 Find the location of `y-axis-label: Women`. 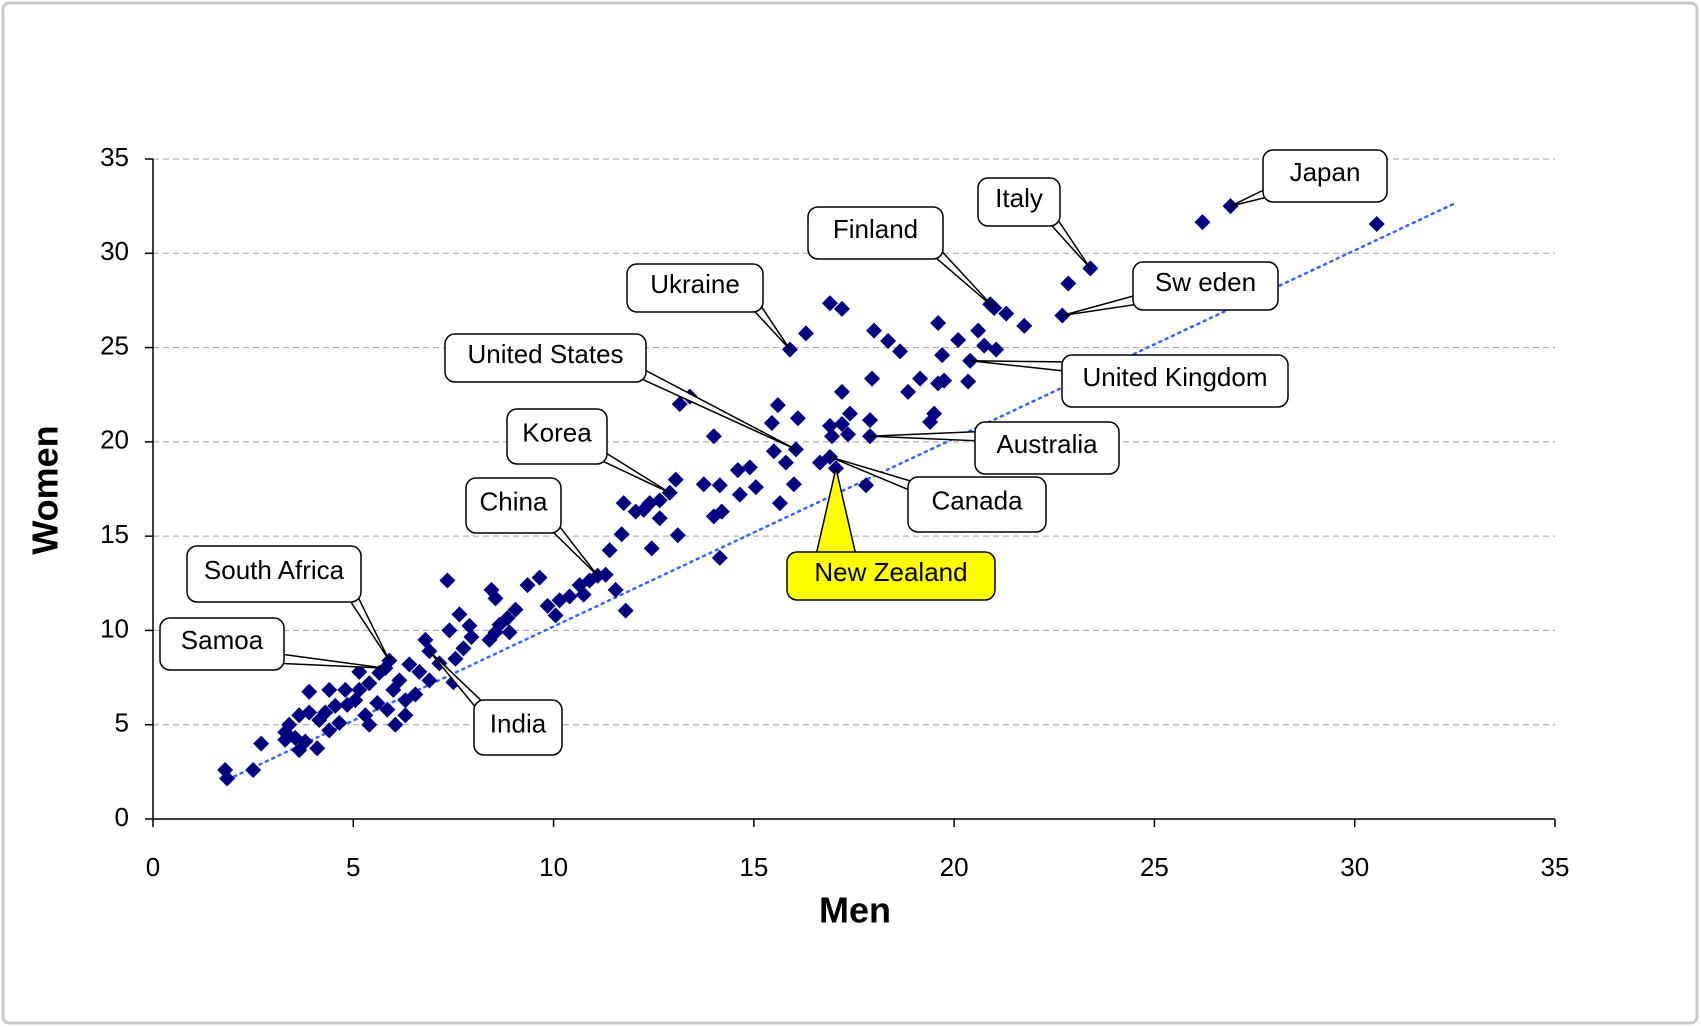

y-axis-label: Women is located at coordinates (45, 489).